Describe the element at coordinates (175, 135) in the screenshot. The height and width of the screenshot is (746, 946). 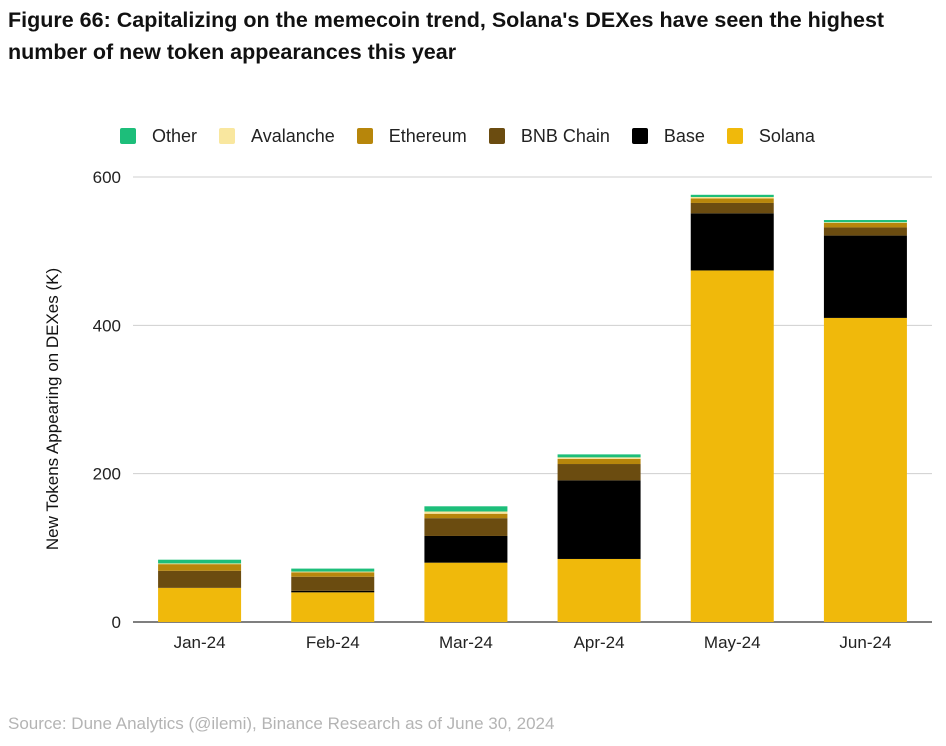
I see `legend-label: Other` at that location.